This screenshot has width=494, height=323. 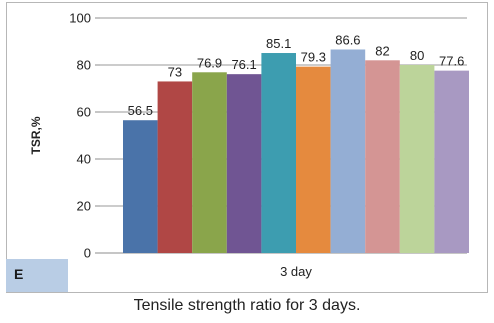 I want to click on data-label-1: 56.5, so click(x=140, y=110).